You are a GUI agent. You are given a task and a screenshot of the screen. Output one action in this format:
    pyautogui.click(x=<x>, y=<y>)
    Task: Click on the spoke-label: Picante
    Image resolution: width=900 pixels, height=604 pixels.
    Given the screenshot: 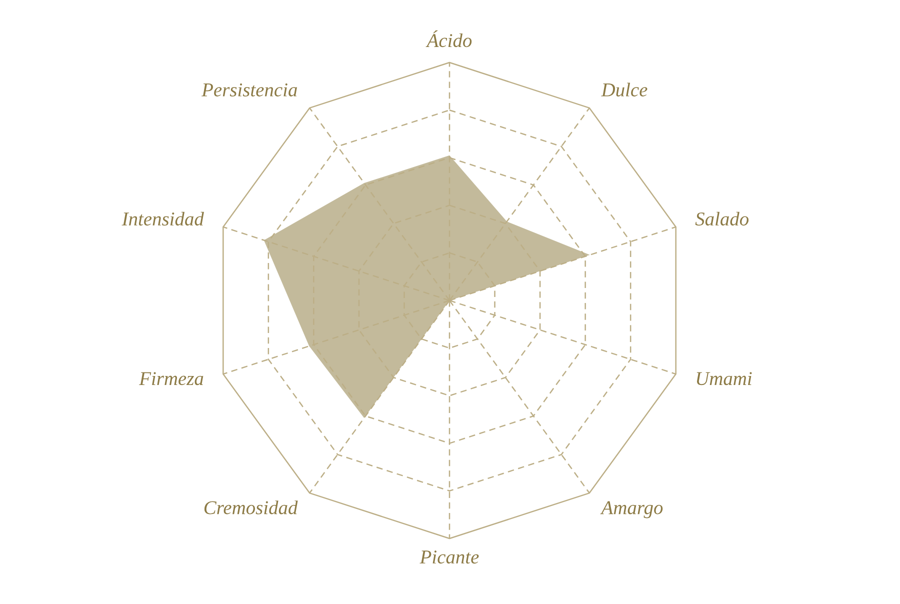 What is the action you would take?
    pyautogui.click(x=449, y=557)
    